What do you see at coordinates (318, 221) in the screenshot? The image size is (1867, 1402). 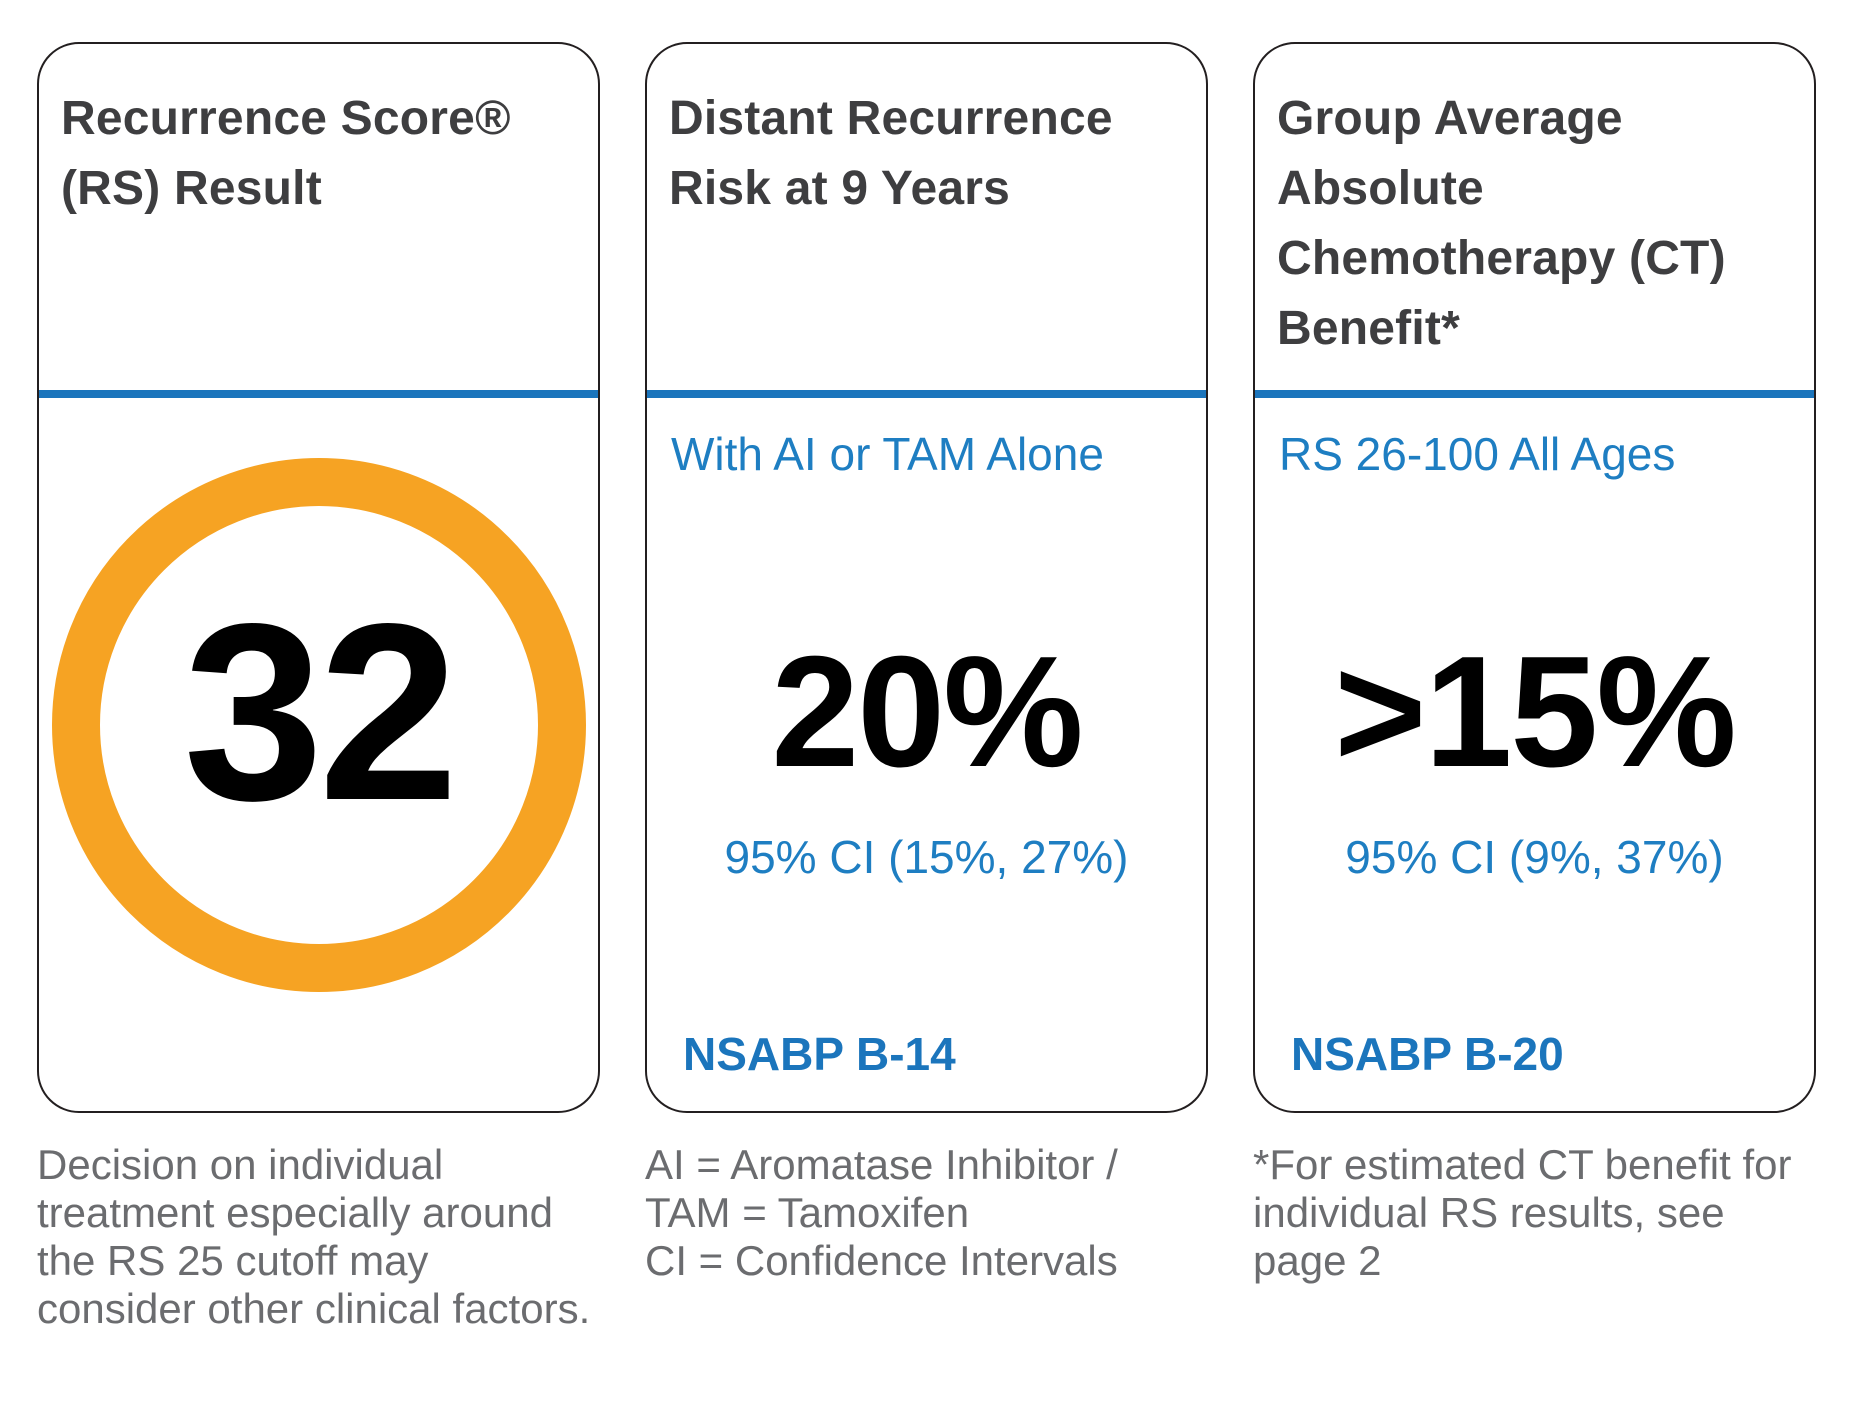 I see `recurrence-score-card-header: Recurrence Score® (RS) Result` at bounding box center [318, 221].